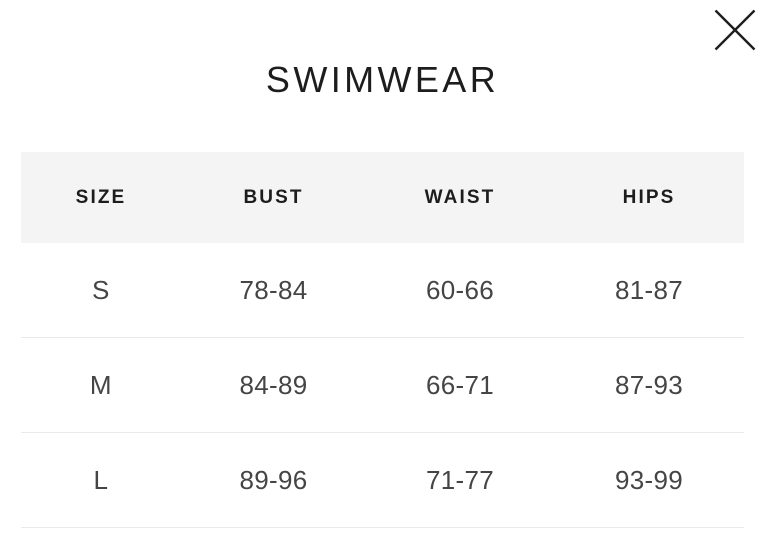 The width and height of the screenshot is (765, 549). What do you see at coordinates (273, 385) in the screenshot?
I see `cell-bust: 84-89` at bounding box center [273, 385].